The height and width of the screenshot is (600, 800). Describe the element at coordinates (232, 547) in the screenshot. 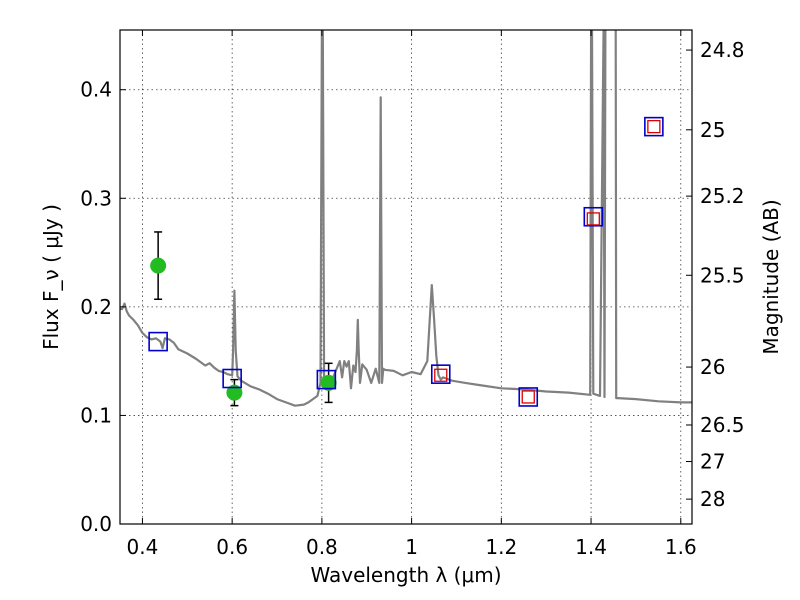

I see `x-tick-label: 0.6` at that location.